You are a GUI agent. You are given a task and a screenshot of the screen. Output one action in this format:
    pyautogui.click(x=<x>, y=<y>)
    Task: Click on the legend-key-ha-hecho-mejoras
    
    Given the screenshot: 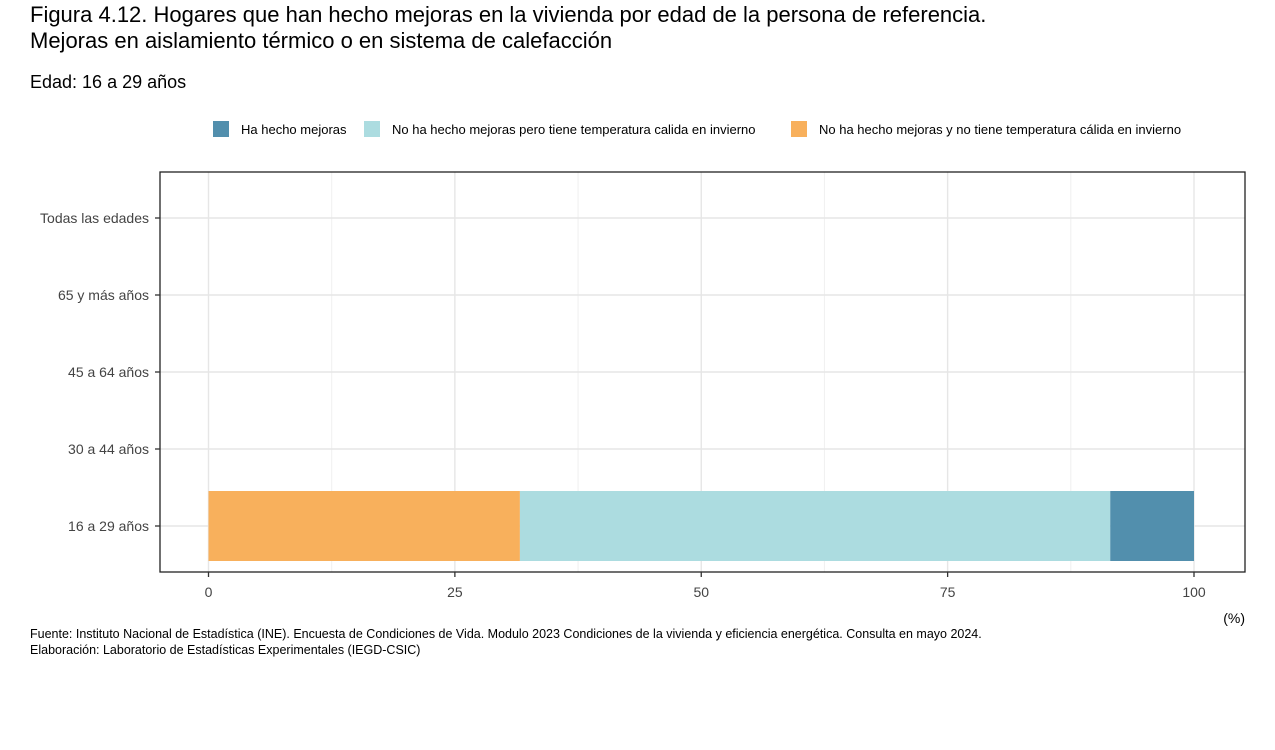 What is the action you would take?
    pyautogui.click(x=221, y=129)
    